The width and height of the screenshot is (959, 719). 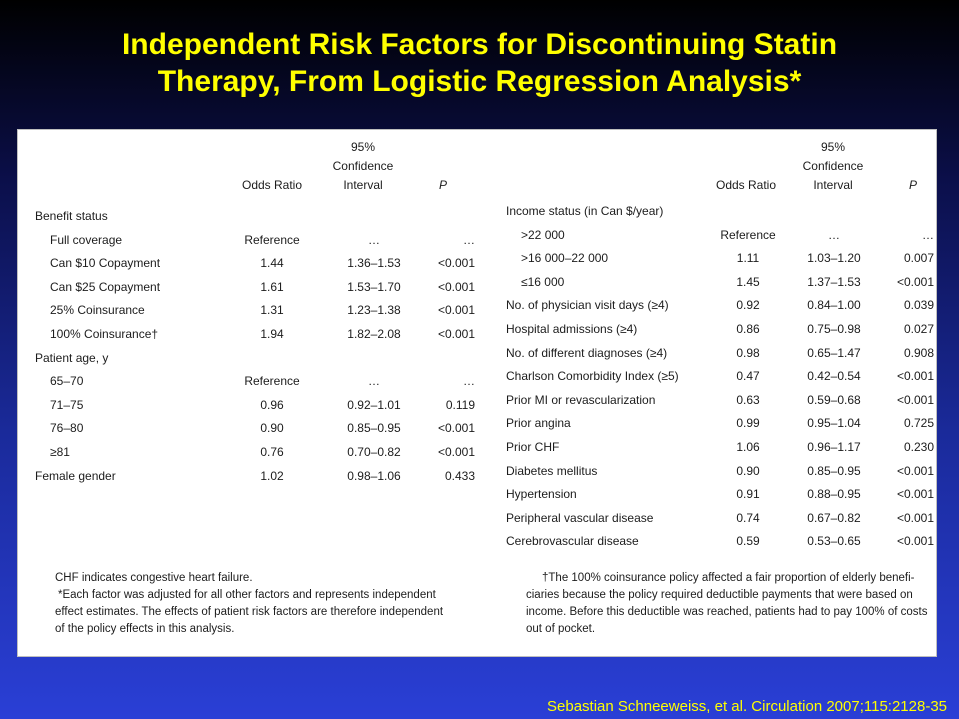 What do you see at coordinates (834, 423) in the screenshot?
I see `row-confidence-interval: 0.95–1.04` at bounding box center [834, 423].